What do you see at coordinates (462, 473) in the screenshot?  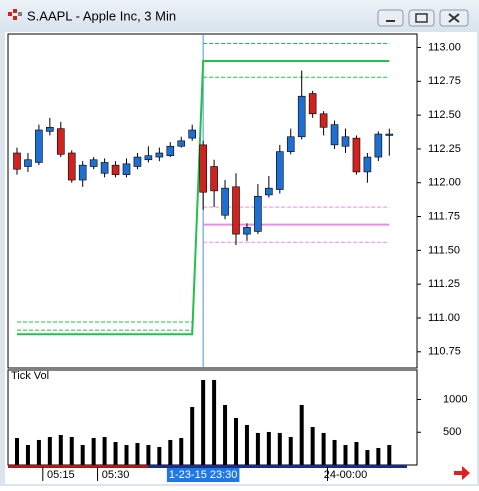 I see `scroll-arrow` at bounding box center [462, 473].